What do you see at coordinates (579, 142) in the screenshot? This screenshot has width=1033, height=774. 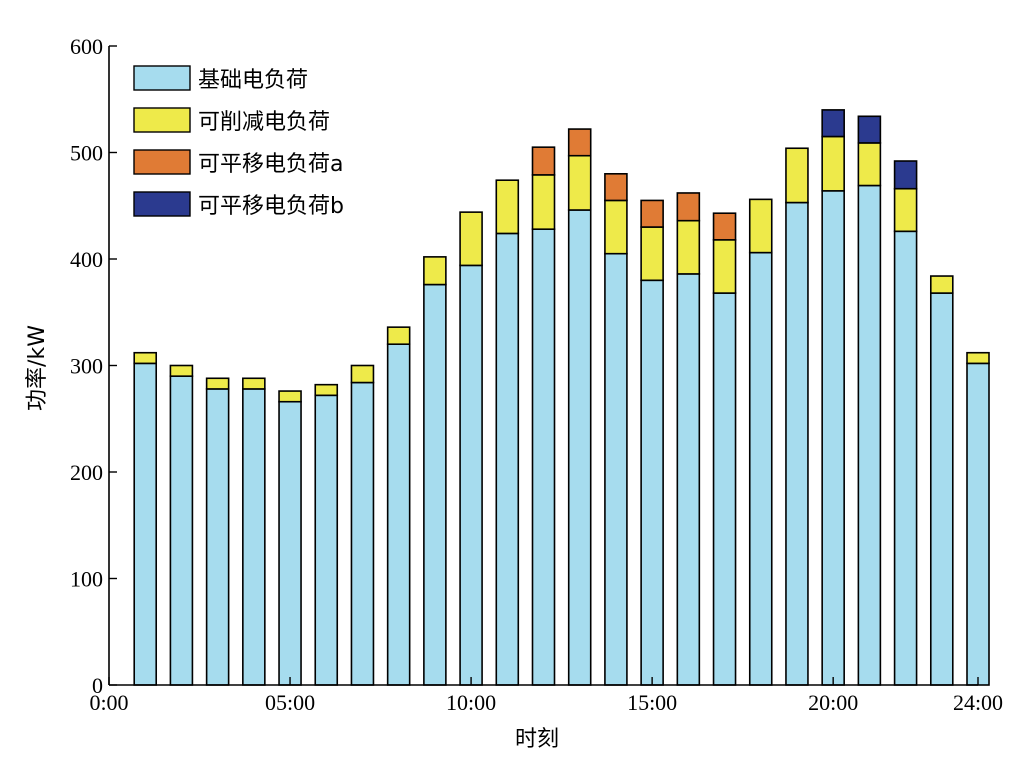 I see `bar-segment-s2-x13` at bounding box center [579, 142].